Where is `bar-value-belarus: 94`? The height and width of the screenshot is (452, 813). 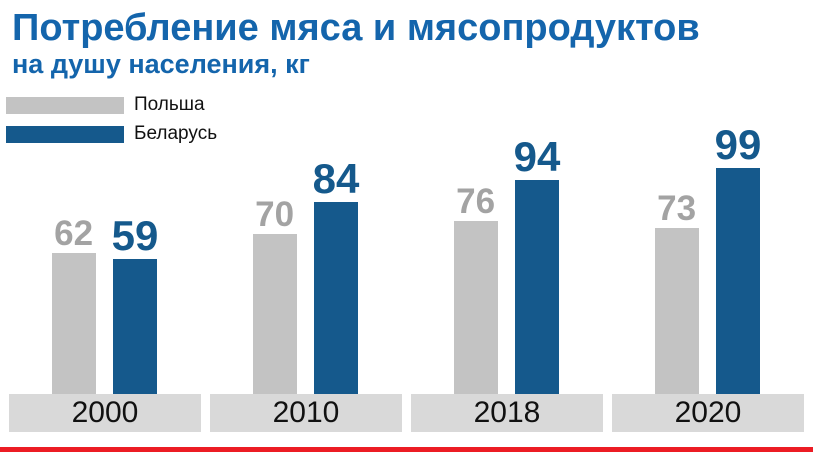 bar-value-belarus: 94 is located at coordinates (537, 157).